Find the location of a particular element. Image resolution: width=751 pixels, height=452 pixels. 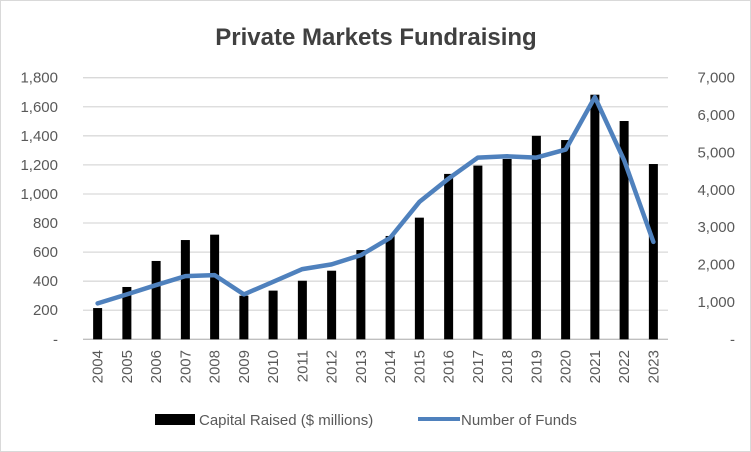

bar-2009 is located at coordinates (244, 317).